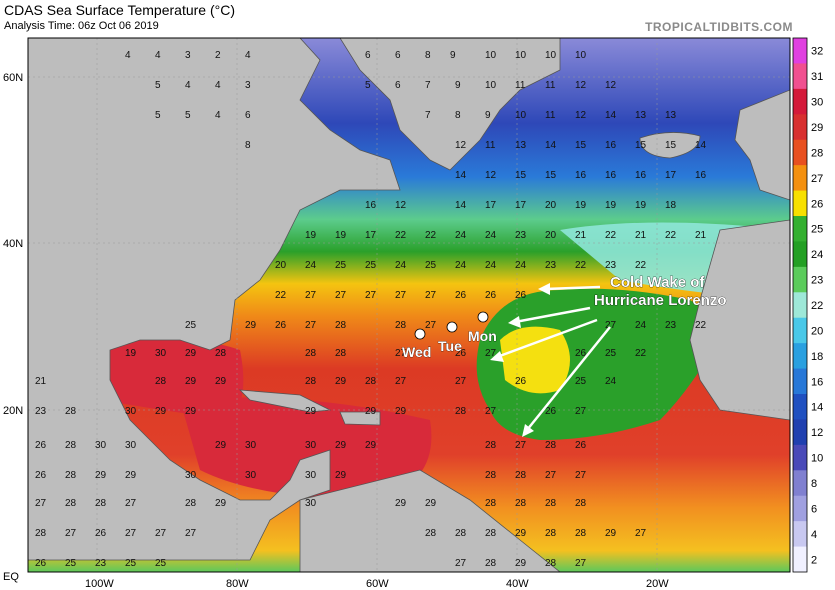 This screenshot has height=590, width=835. Describe the element at coordinates (521, 145) in the screenshot. I see `sst-value: 13` at that location.